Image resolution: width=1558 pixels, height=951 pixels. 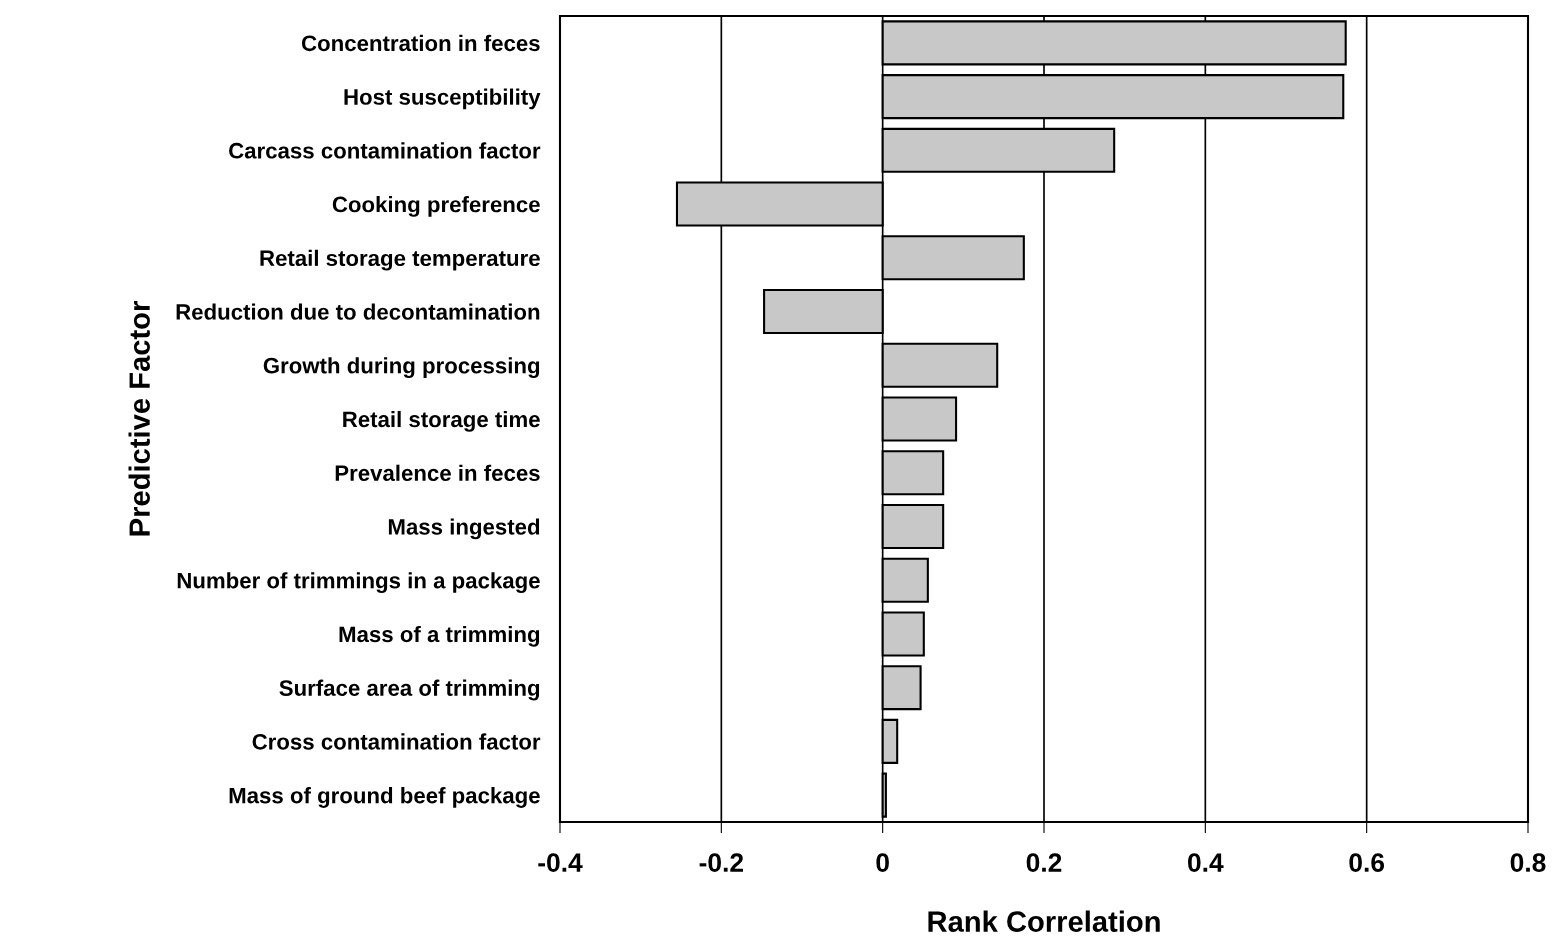 I want to click on y-axis-title: Predictive Factor, so click(x=139, y=418).